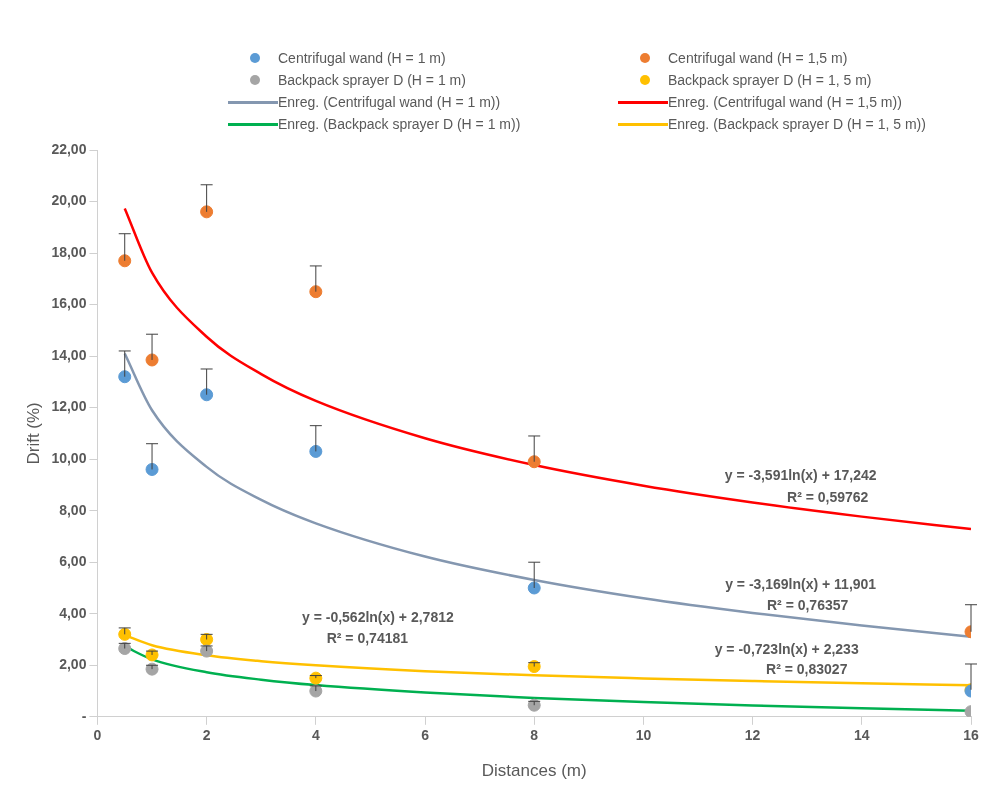  I want to click on annotation: R² = 0,76357, so click(807, 605).